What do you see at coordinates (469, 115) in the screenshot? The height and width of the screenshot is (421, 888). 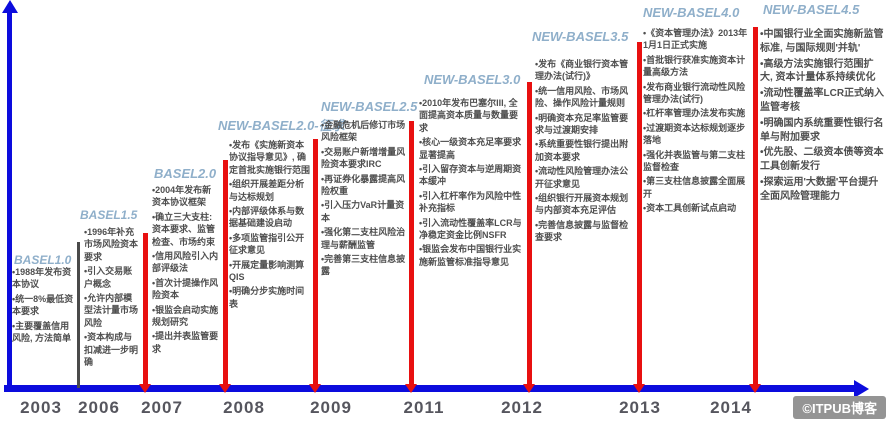 I see `bullet-line: •2010年发布巴塞尔III, 全面提高资本质量与数量要求` at bounding box center [469, 115].